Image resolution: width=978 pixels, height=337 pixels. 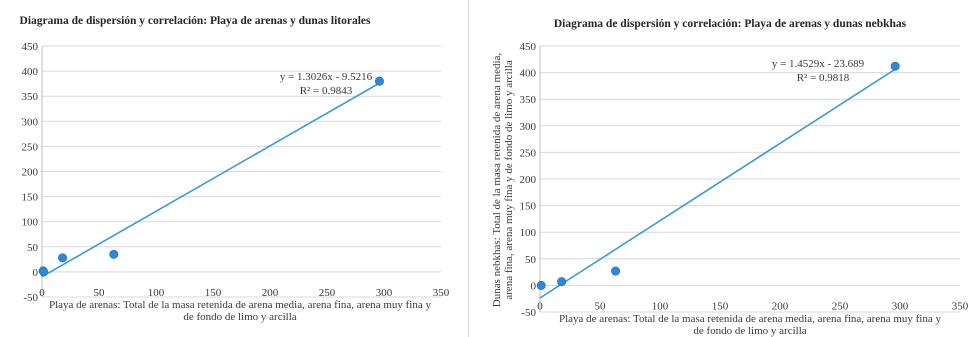 What do you see at coordinates (818, 64) in the screenshot?
I see `trendline-equation: y = 1.4529x - 23.689` at bounding box center [818, 64].